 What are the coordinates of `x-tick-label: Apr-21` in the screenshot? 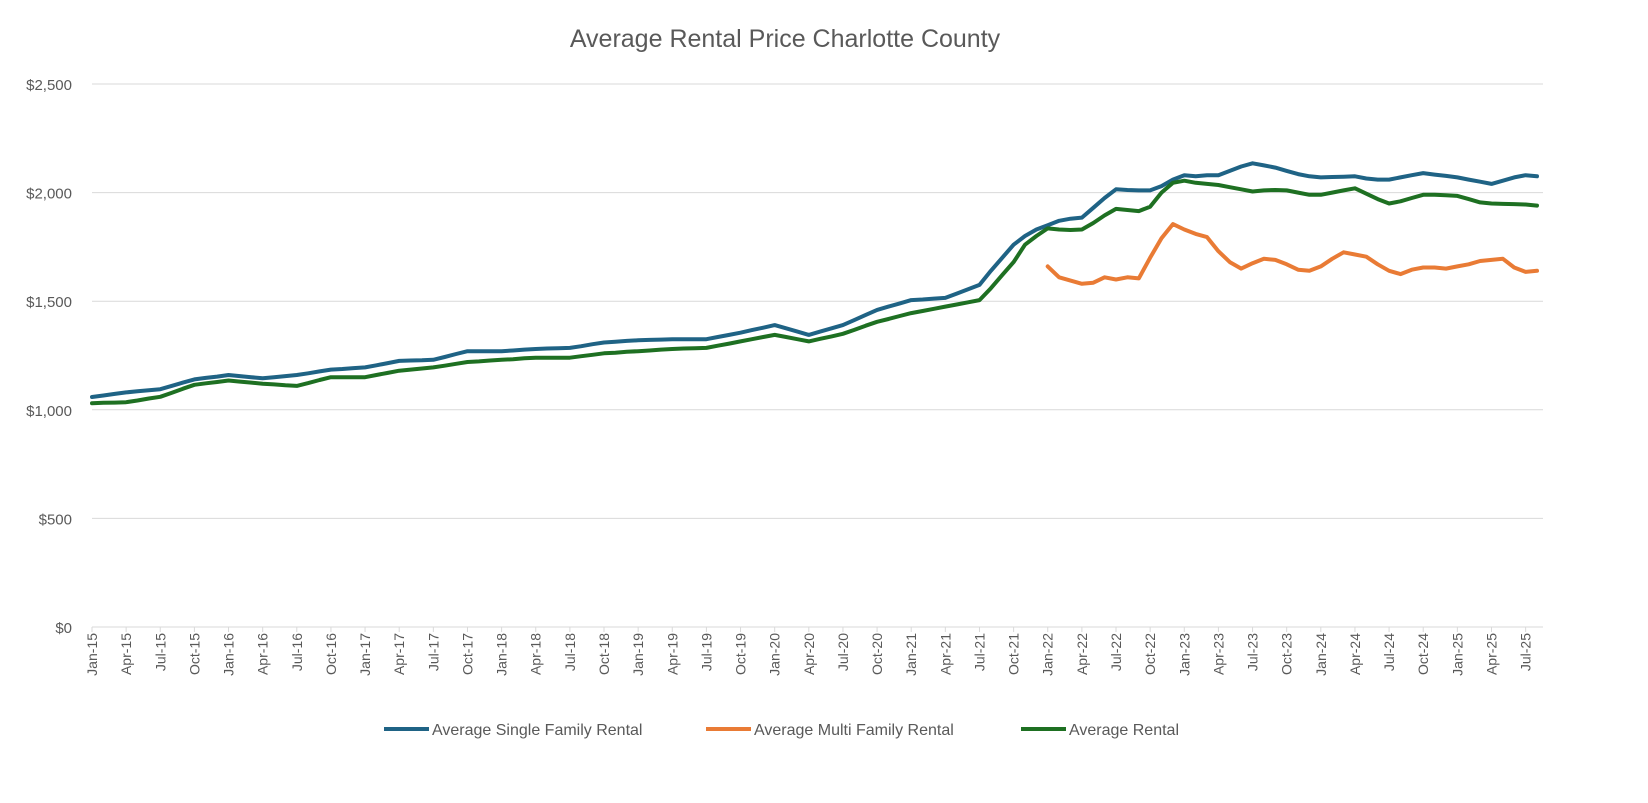 It's located at (945, 654).